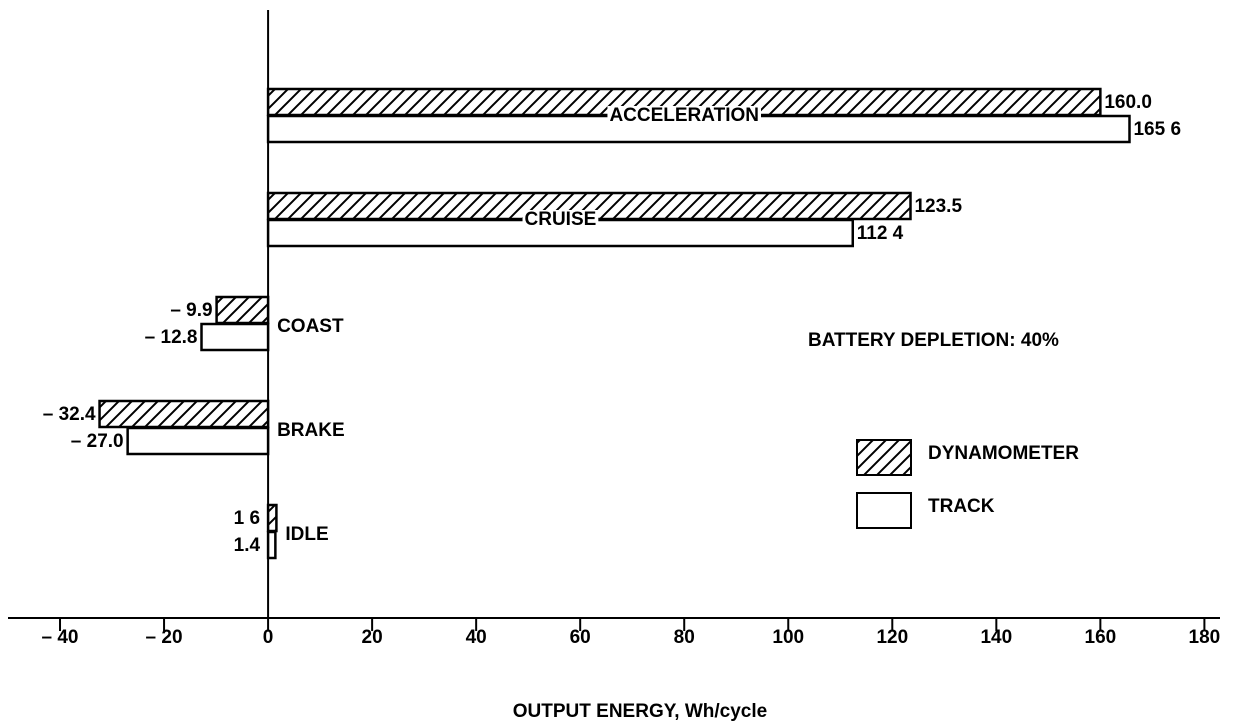 The height and width of the screenshot is (727, 1251). Describe the element at coordinates (961, 506) in the screenshot. I see `legend-label: TRACK` at that location.